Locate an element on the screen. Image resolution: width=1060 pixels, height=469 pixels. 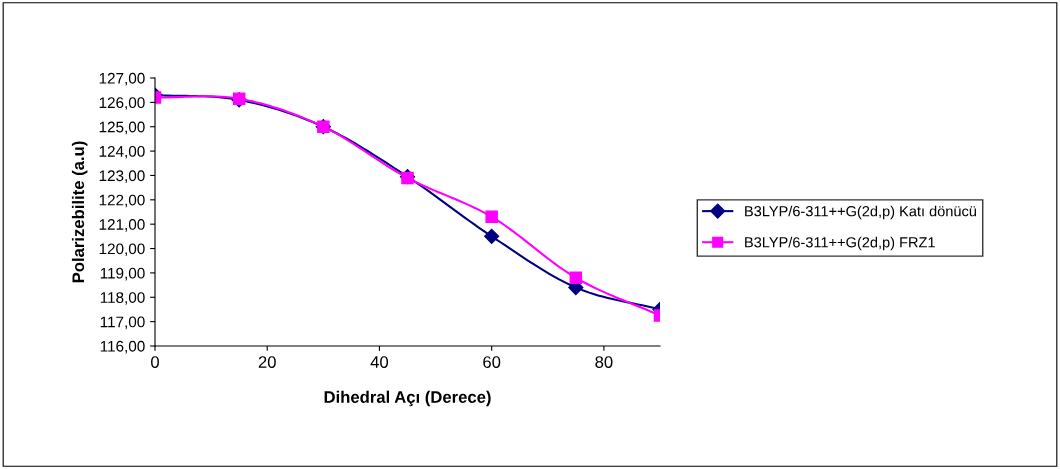
legend-label: B3LYP/6-311++G(2d,p) FRZ1 is located at coordinates (840, 243).